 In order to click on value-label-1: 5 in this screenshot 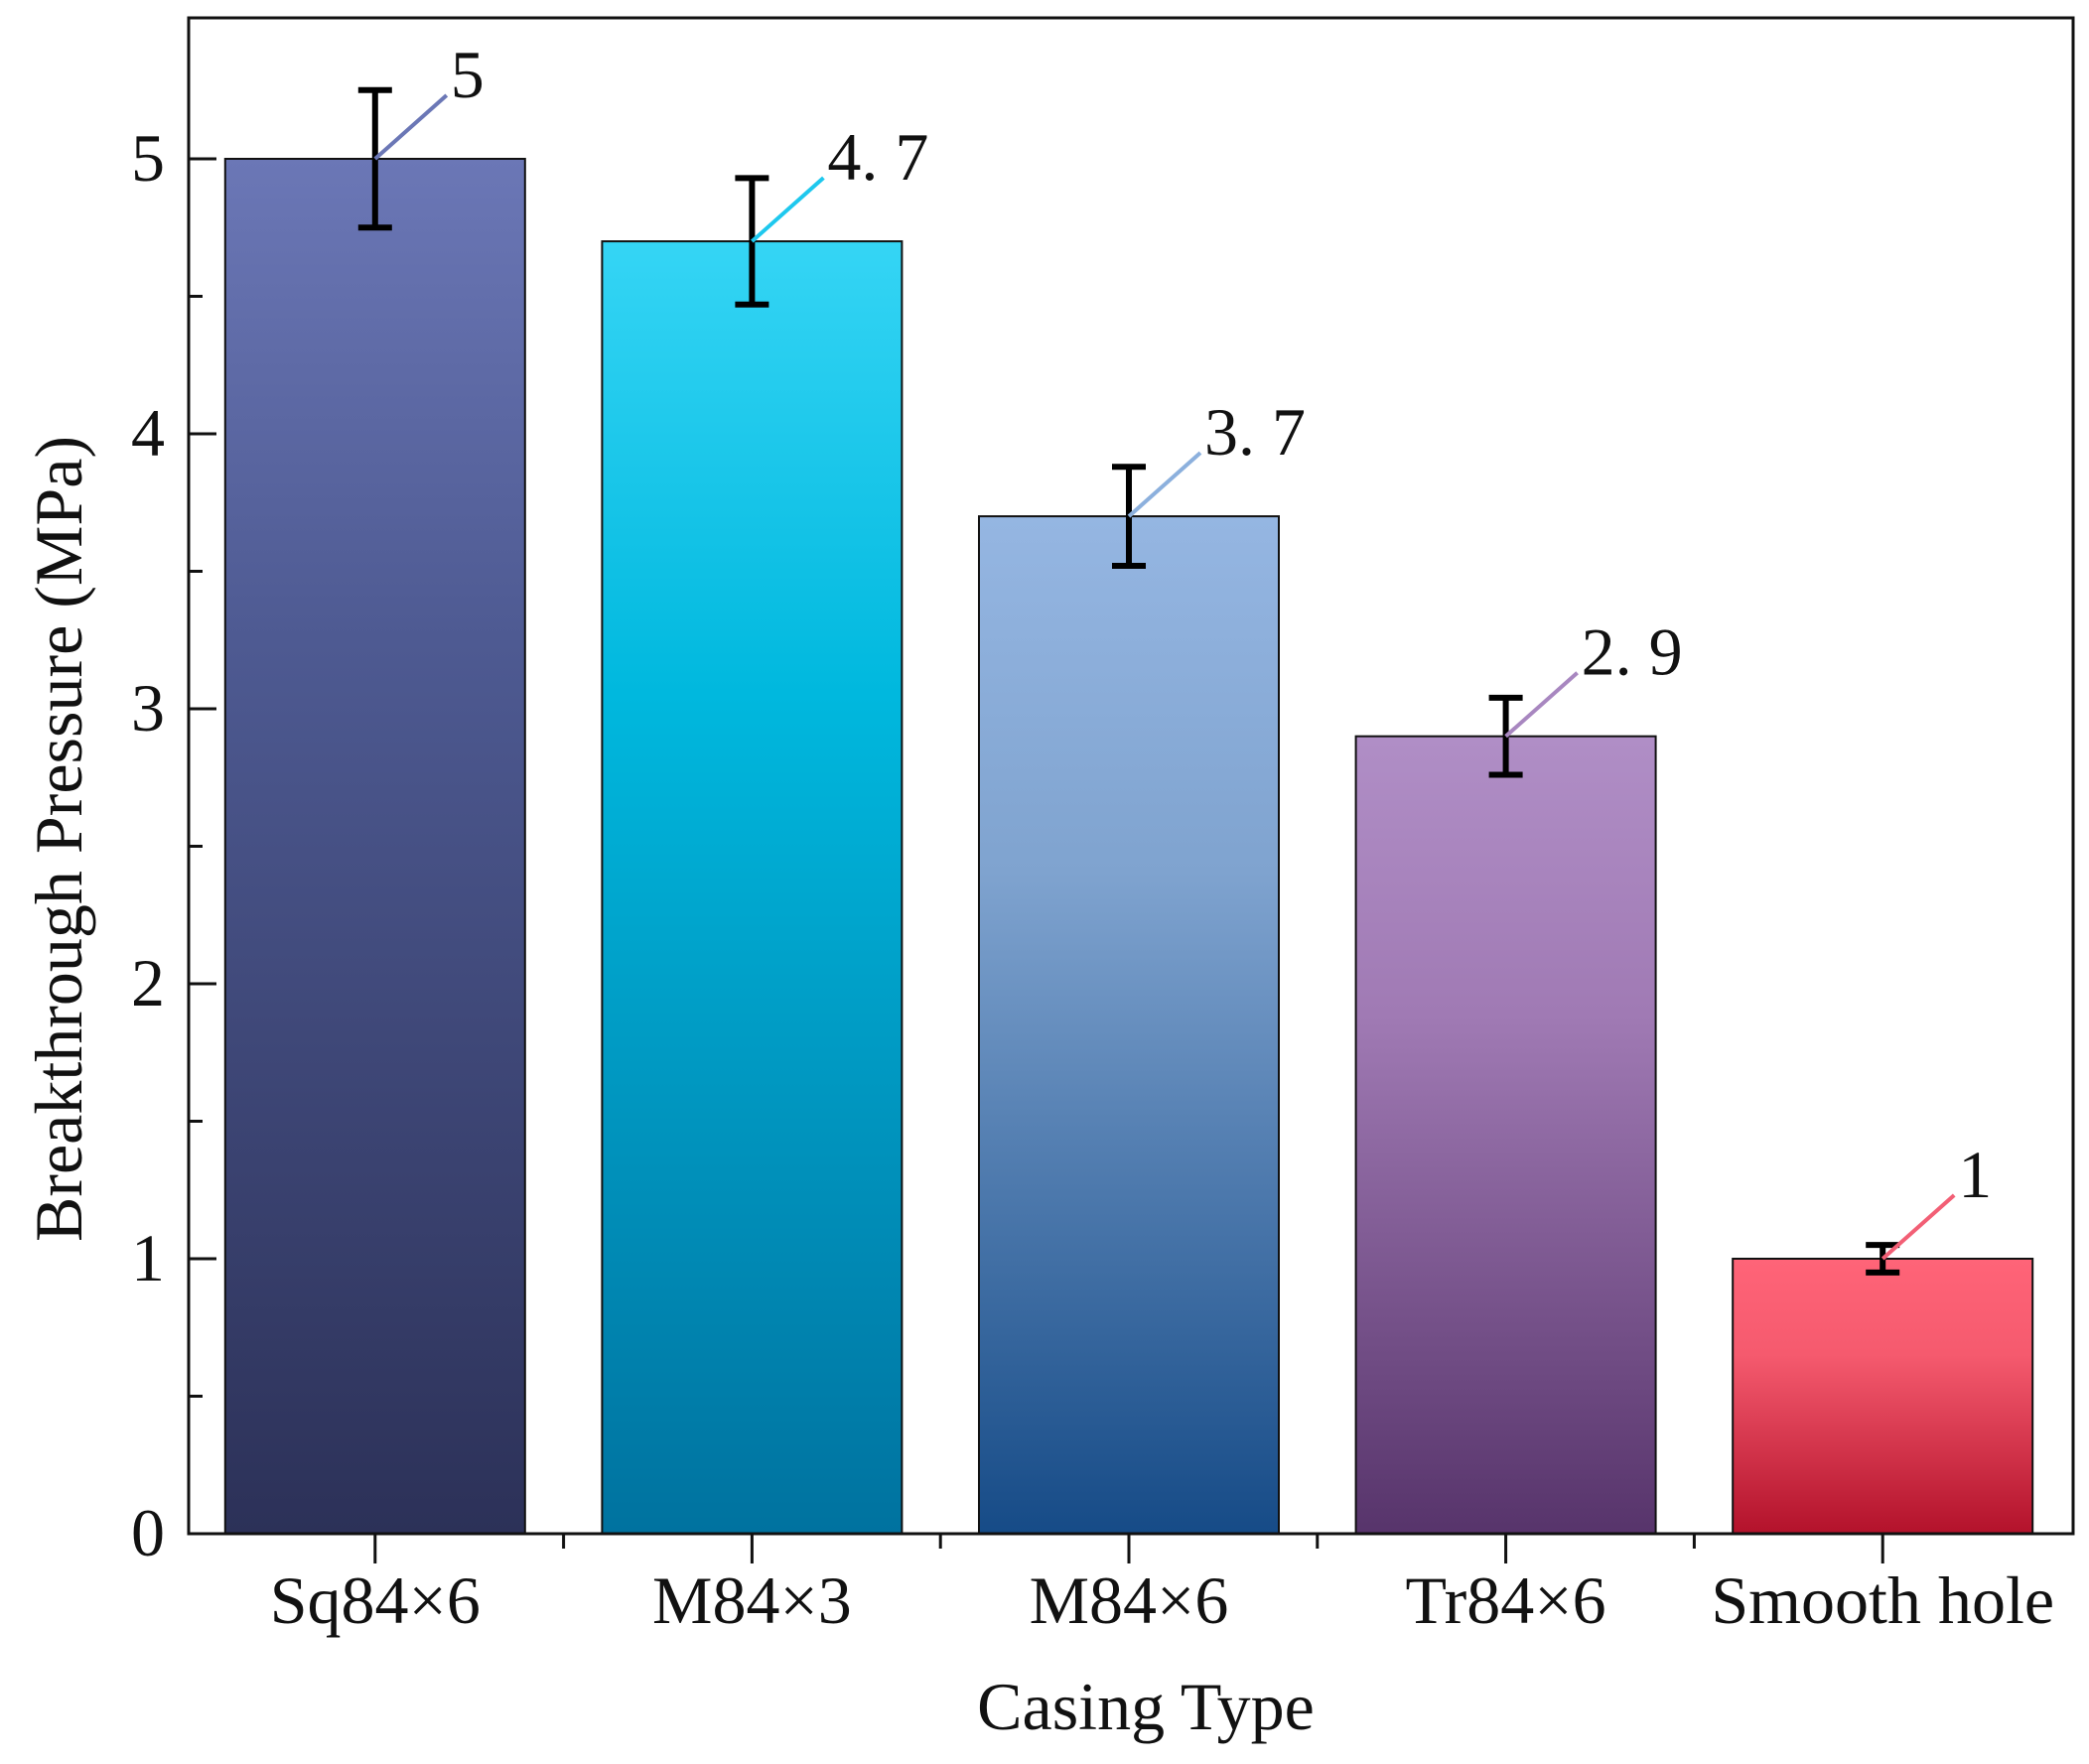, I will do `click(468, 74)`.